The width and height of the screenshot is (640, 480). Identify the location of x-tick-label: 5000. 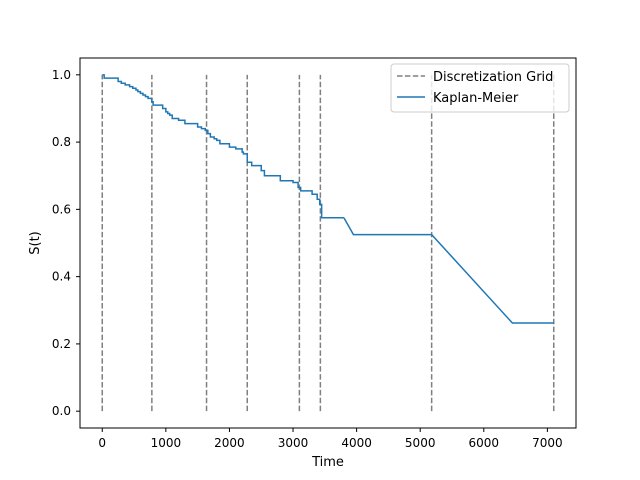
(420, 443).